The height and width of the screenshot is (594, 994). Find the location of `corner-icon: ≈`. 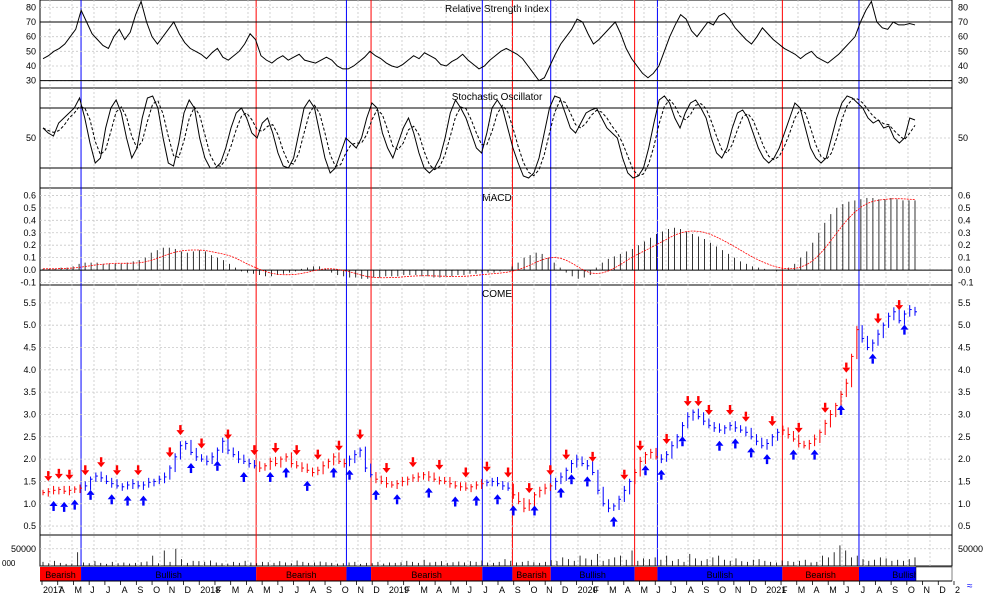

corner-icon: ≈ is located at coordinates (970, 586).